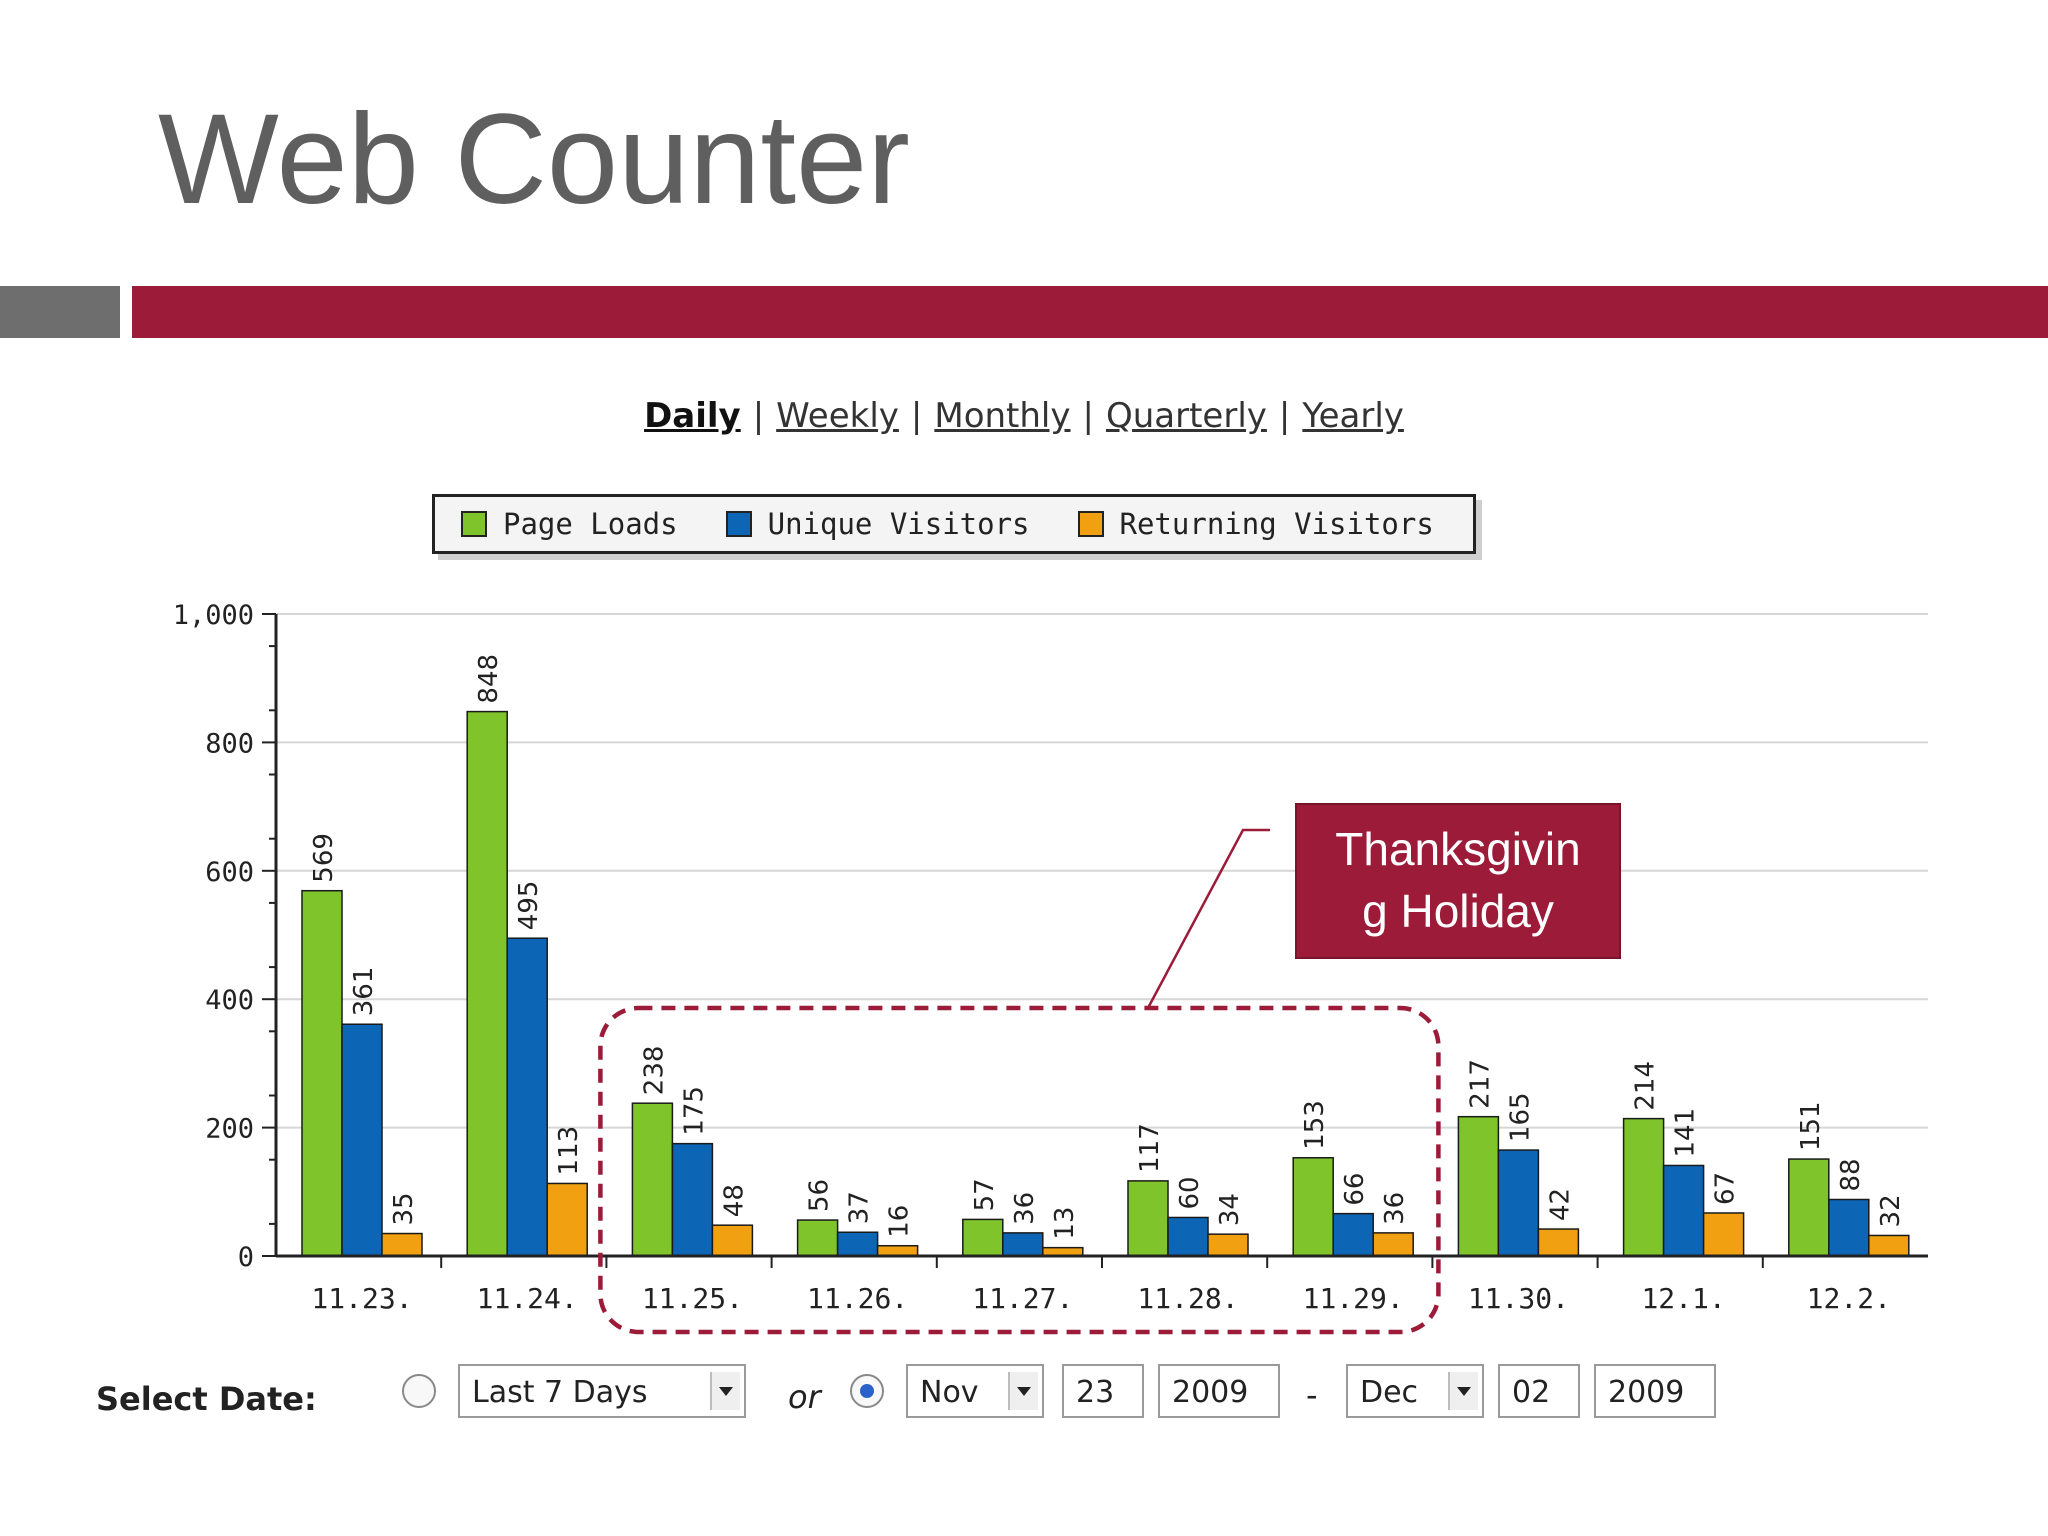 Image resolution: width=2048 pixels, height=1536 pixels. I want to click on annotation-text-line2: g Holiday, so click(1458, 911).